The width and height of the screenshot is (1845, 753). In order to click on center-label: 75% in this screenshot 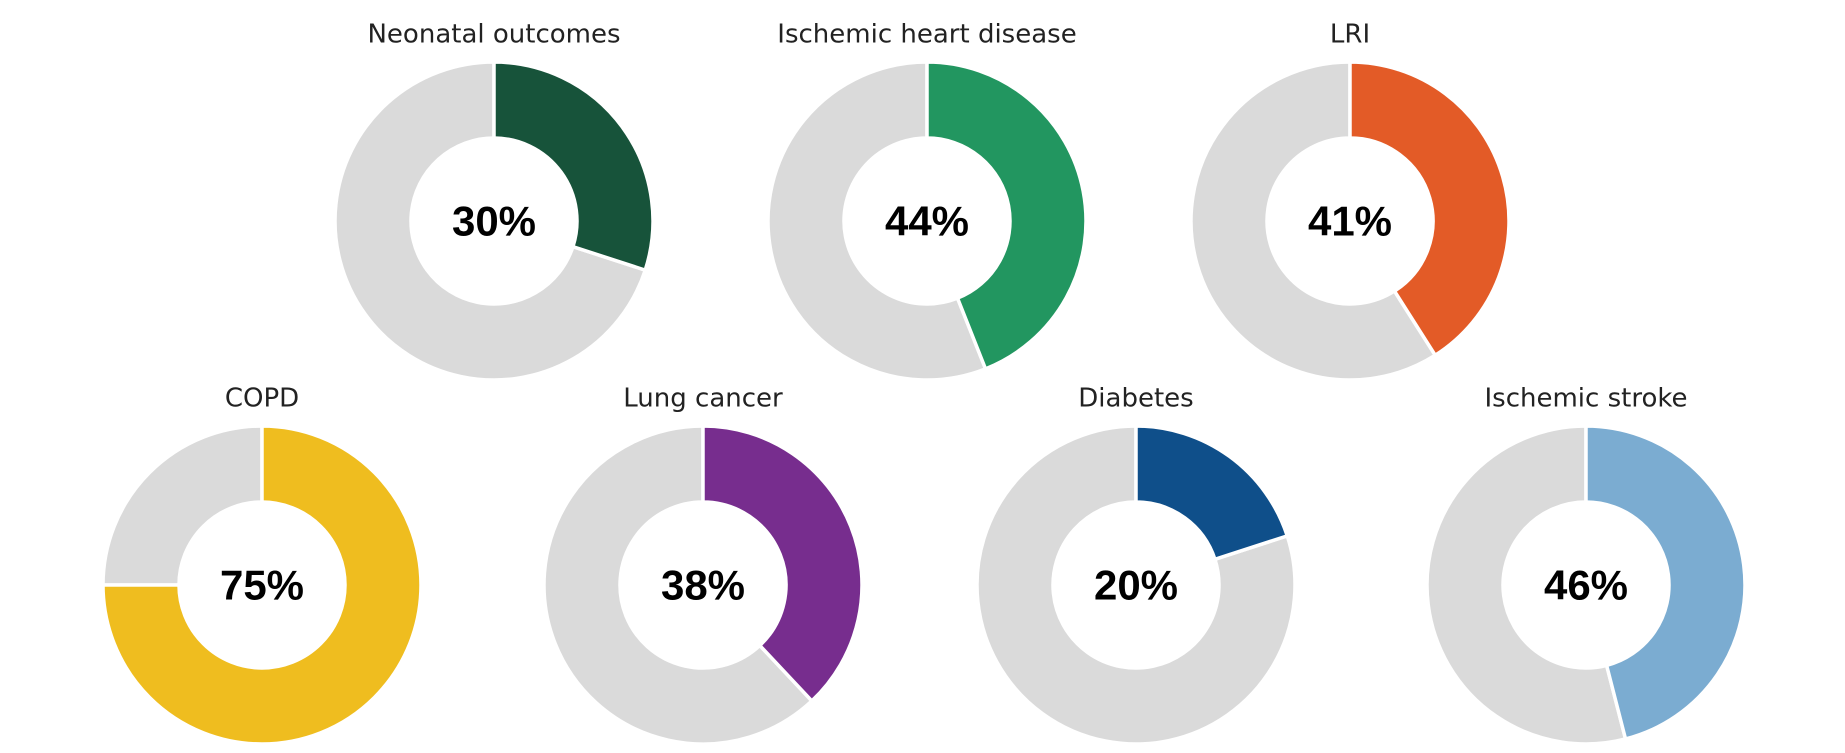, I will do `click(262, 585)`.